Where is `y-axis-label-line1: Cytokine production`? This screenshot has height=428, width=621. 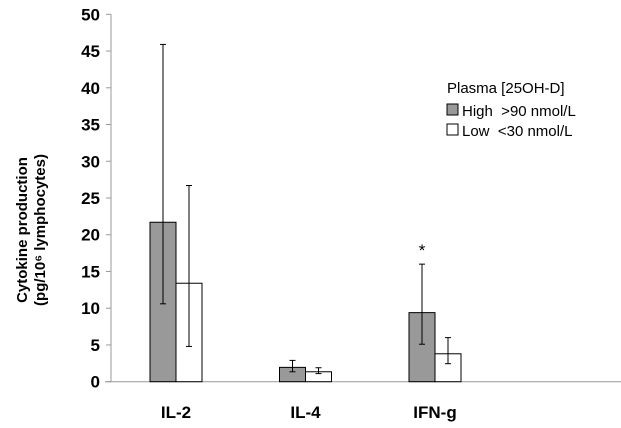 y-axis-label-line1: Cytokine production is located at coordinates (22, 230).